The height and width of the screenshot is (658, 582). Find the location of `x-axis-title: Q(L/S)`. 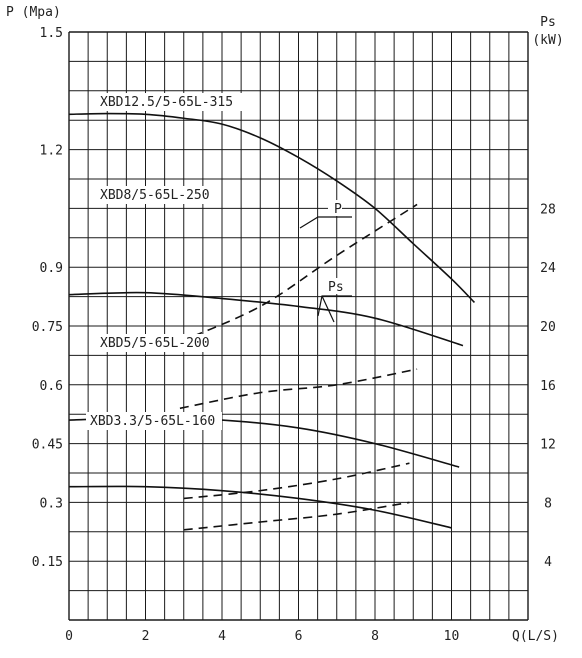

x-axis-title: Q(L/S) is located at coordinates (535, 636).